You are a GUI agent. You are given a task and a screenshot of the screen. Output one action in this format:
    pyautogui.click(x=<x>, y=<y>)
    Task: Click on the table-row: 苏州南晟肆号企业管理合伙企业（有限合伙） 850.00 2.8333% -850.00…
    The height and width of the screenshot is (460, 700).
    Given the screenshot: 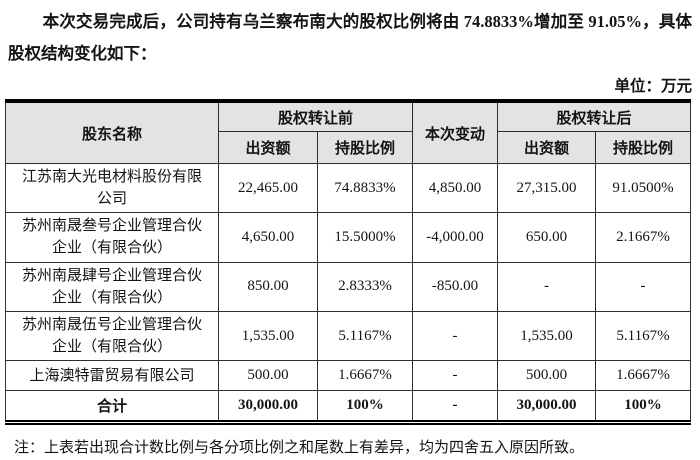 What is the action you would take?
    pyautogui.click(x=348, y=286)
    